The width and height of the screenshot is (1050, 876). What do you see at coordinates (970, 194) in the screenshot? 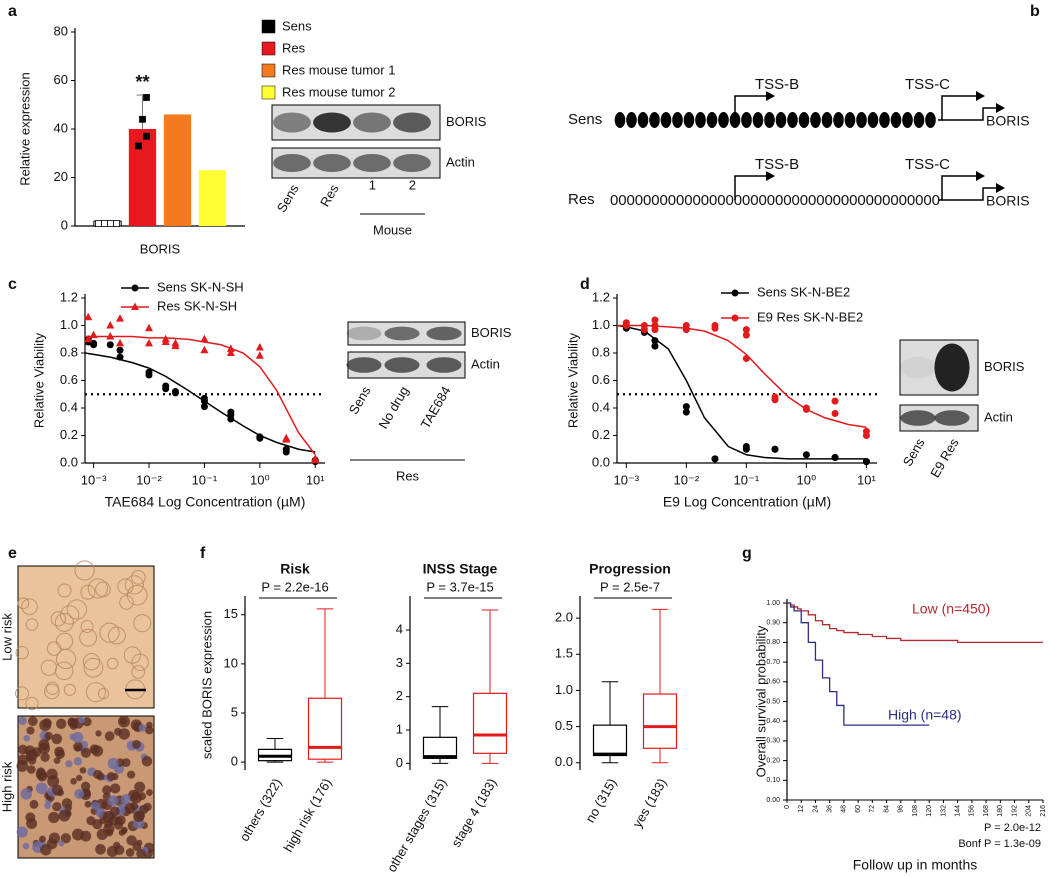
I see `gene-arrow` at bounding box center [970, 194].